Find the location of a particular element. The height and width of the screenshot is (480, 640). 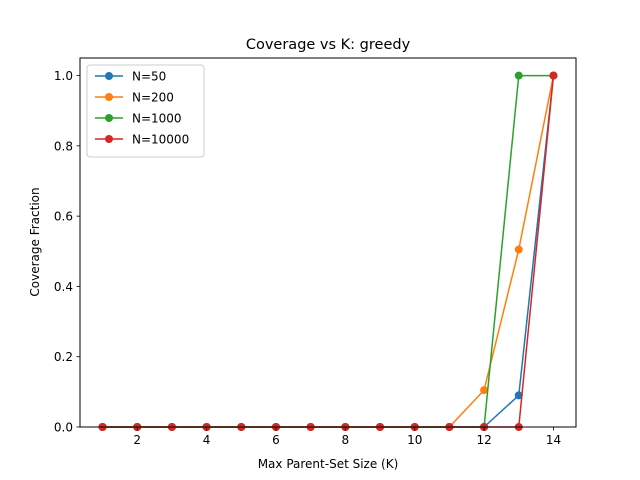

y-axis-ticks: 0.0 0.2 0.4 0.6 0.8 1.0 is located at coordinates (67, 252).